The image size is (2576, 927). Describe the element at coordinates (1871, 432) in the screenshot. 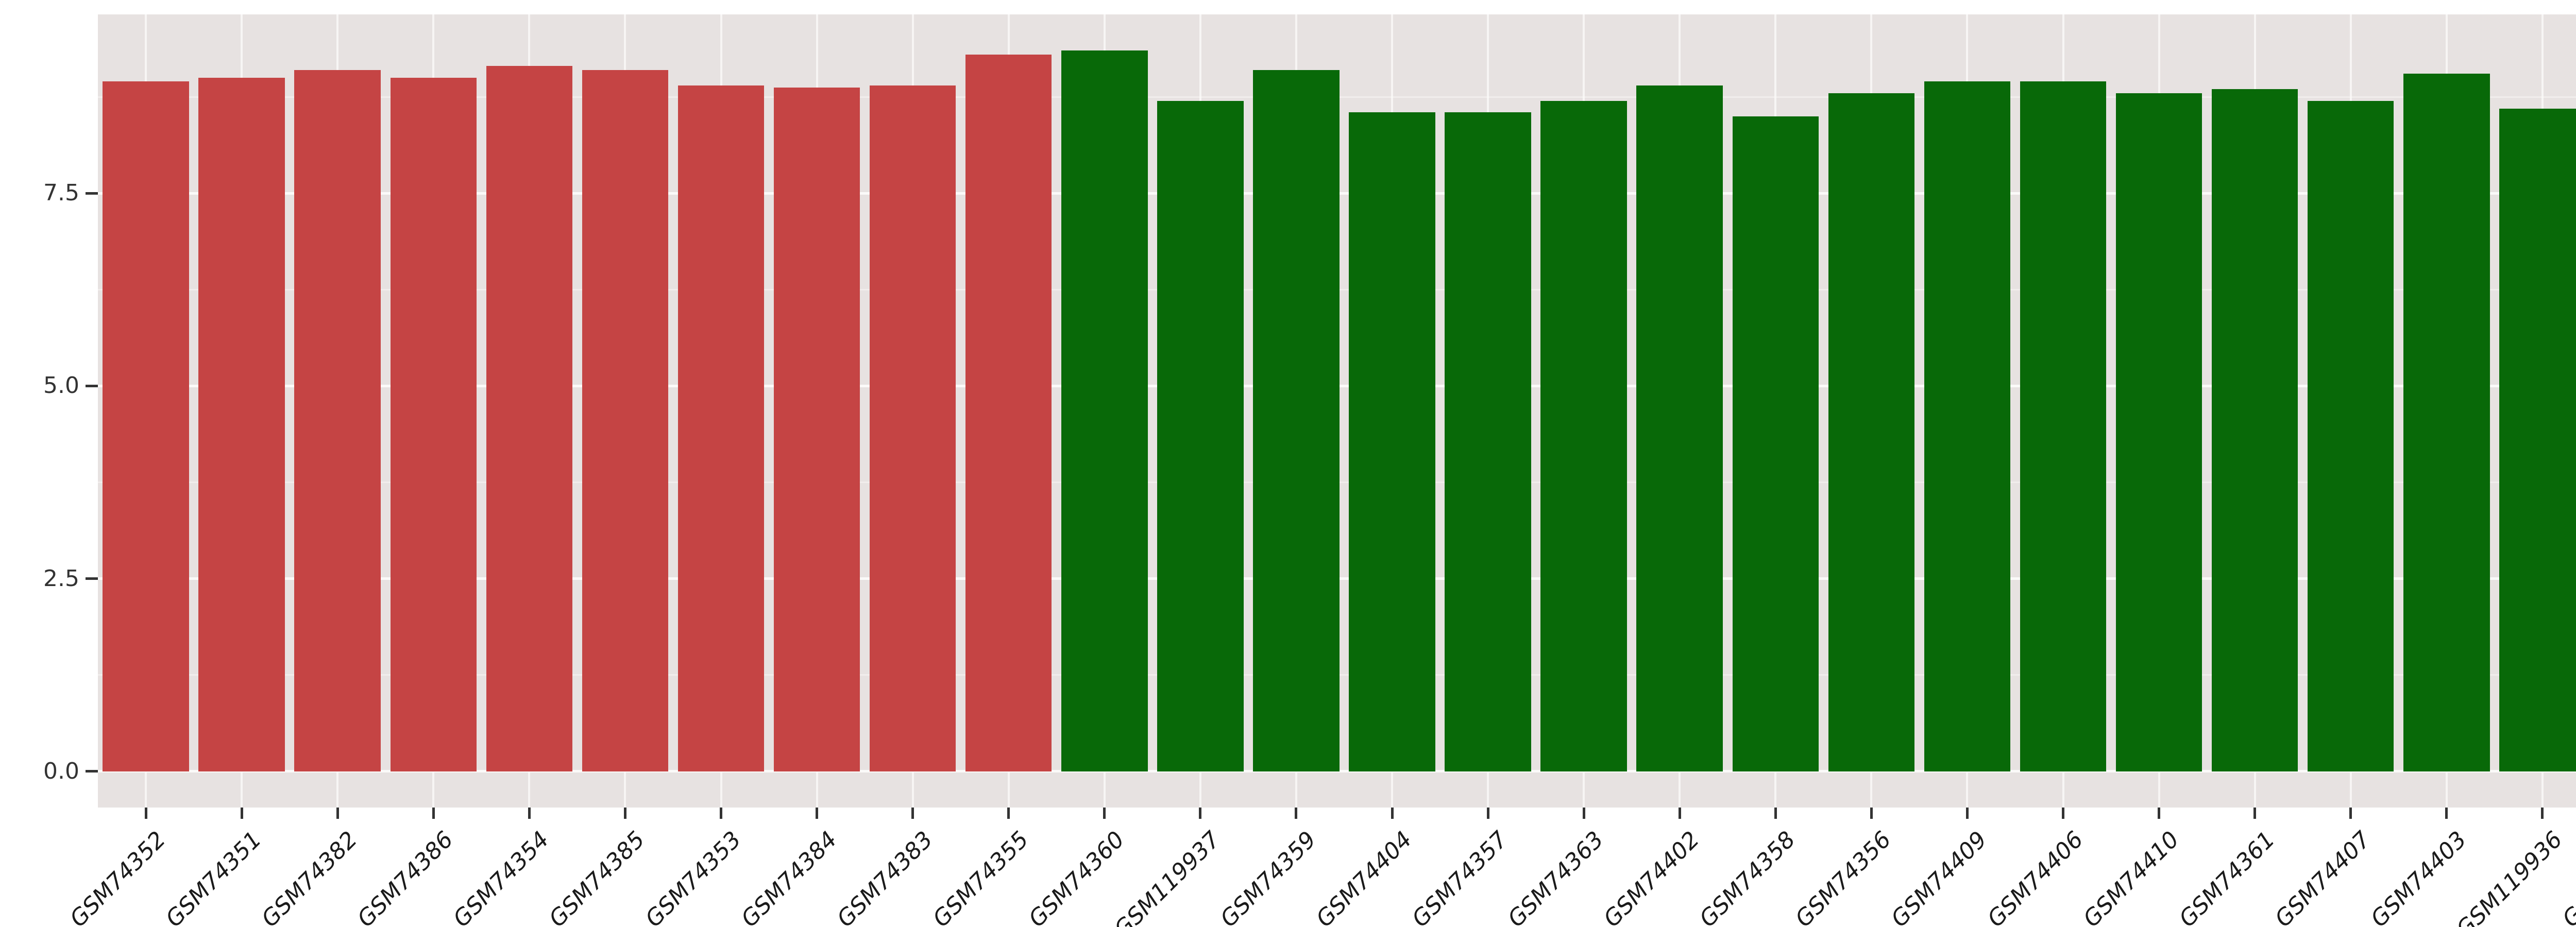

I see `bar-GSM74356` at that location.